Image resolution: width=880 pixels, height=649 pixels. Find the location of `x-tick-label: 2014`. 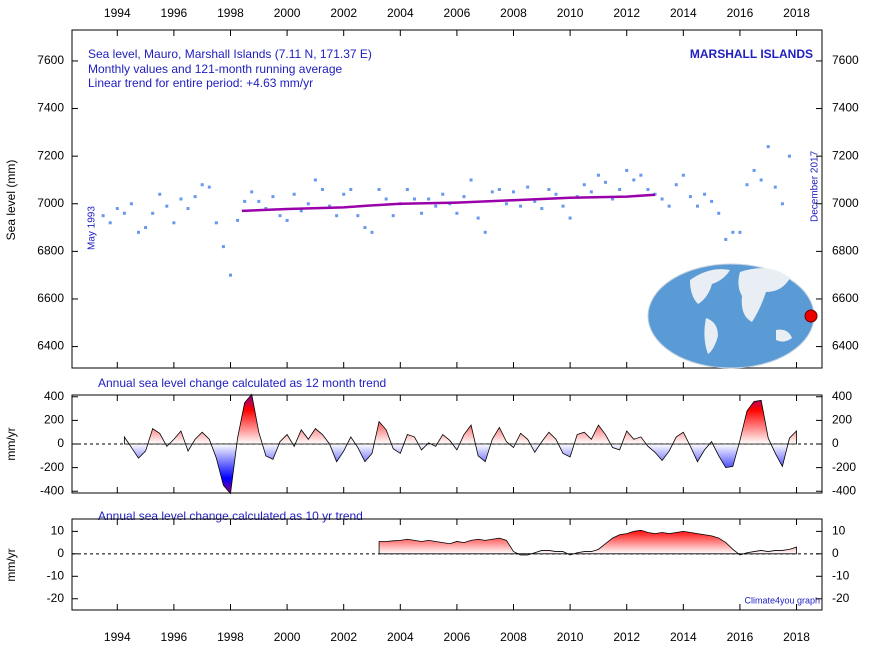

x-tick-label: 2014 is located at coordinates (683, 637).